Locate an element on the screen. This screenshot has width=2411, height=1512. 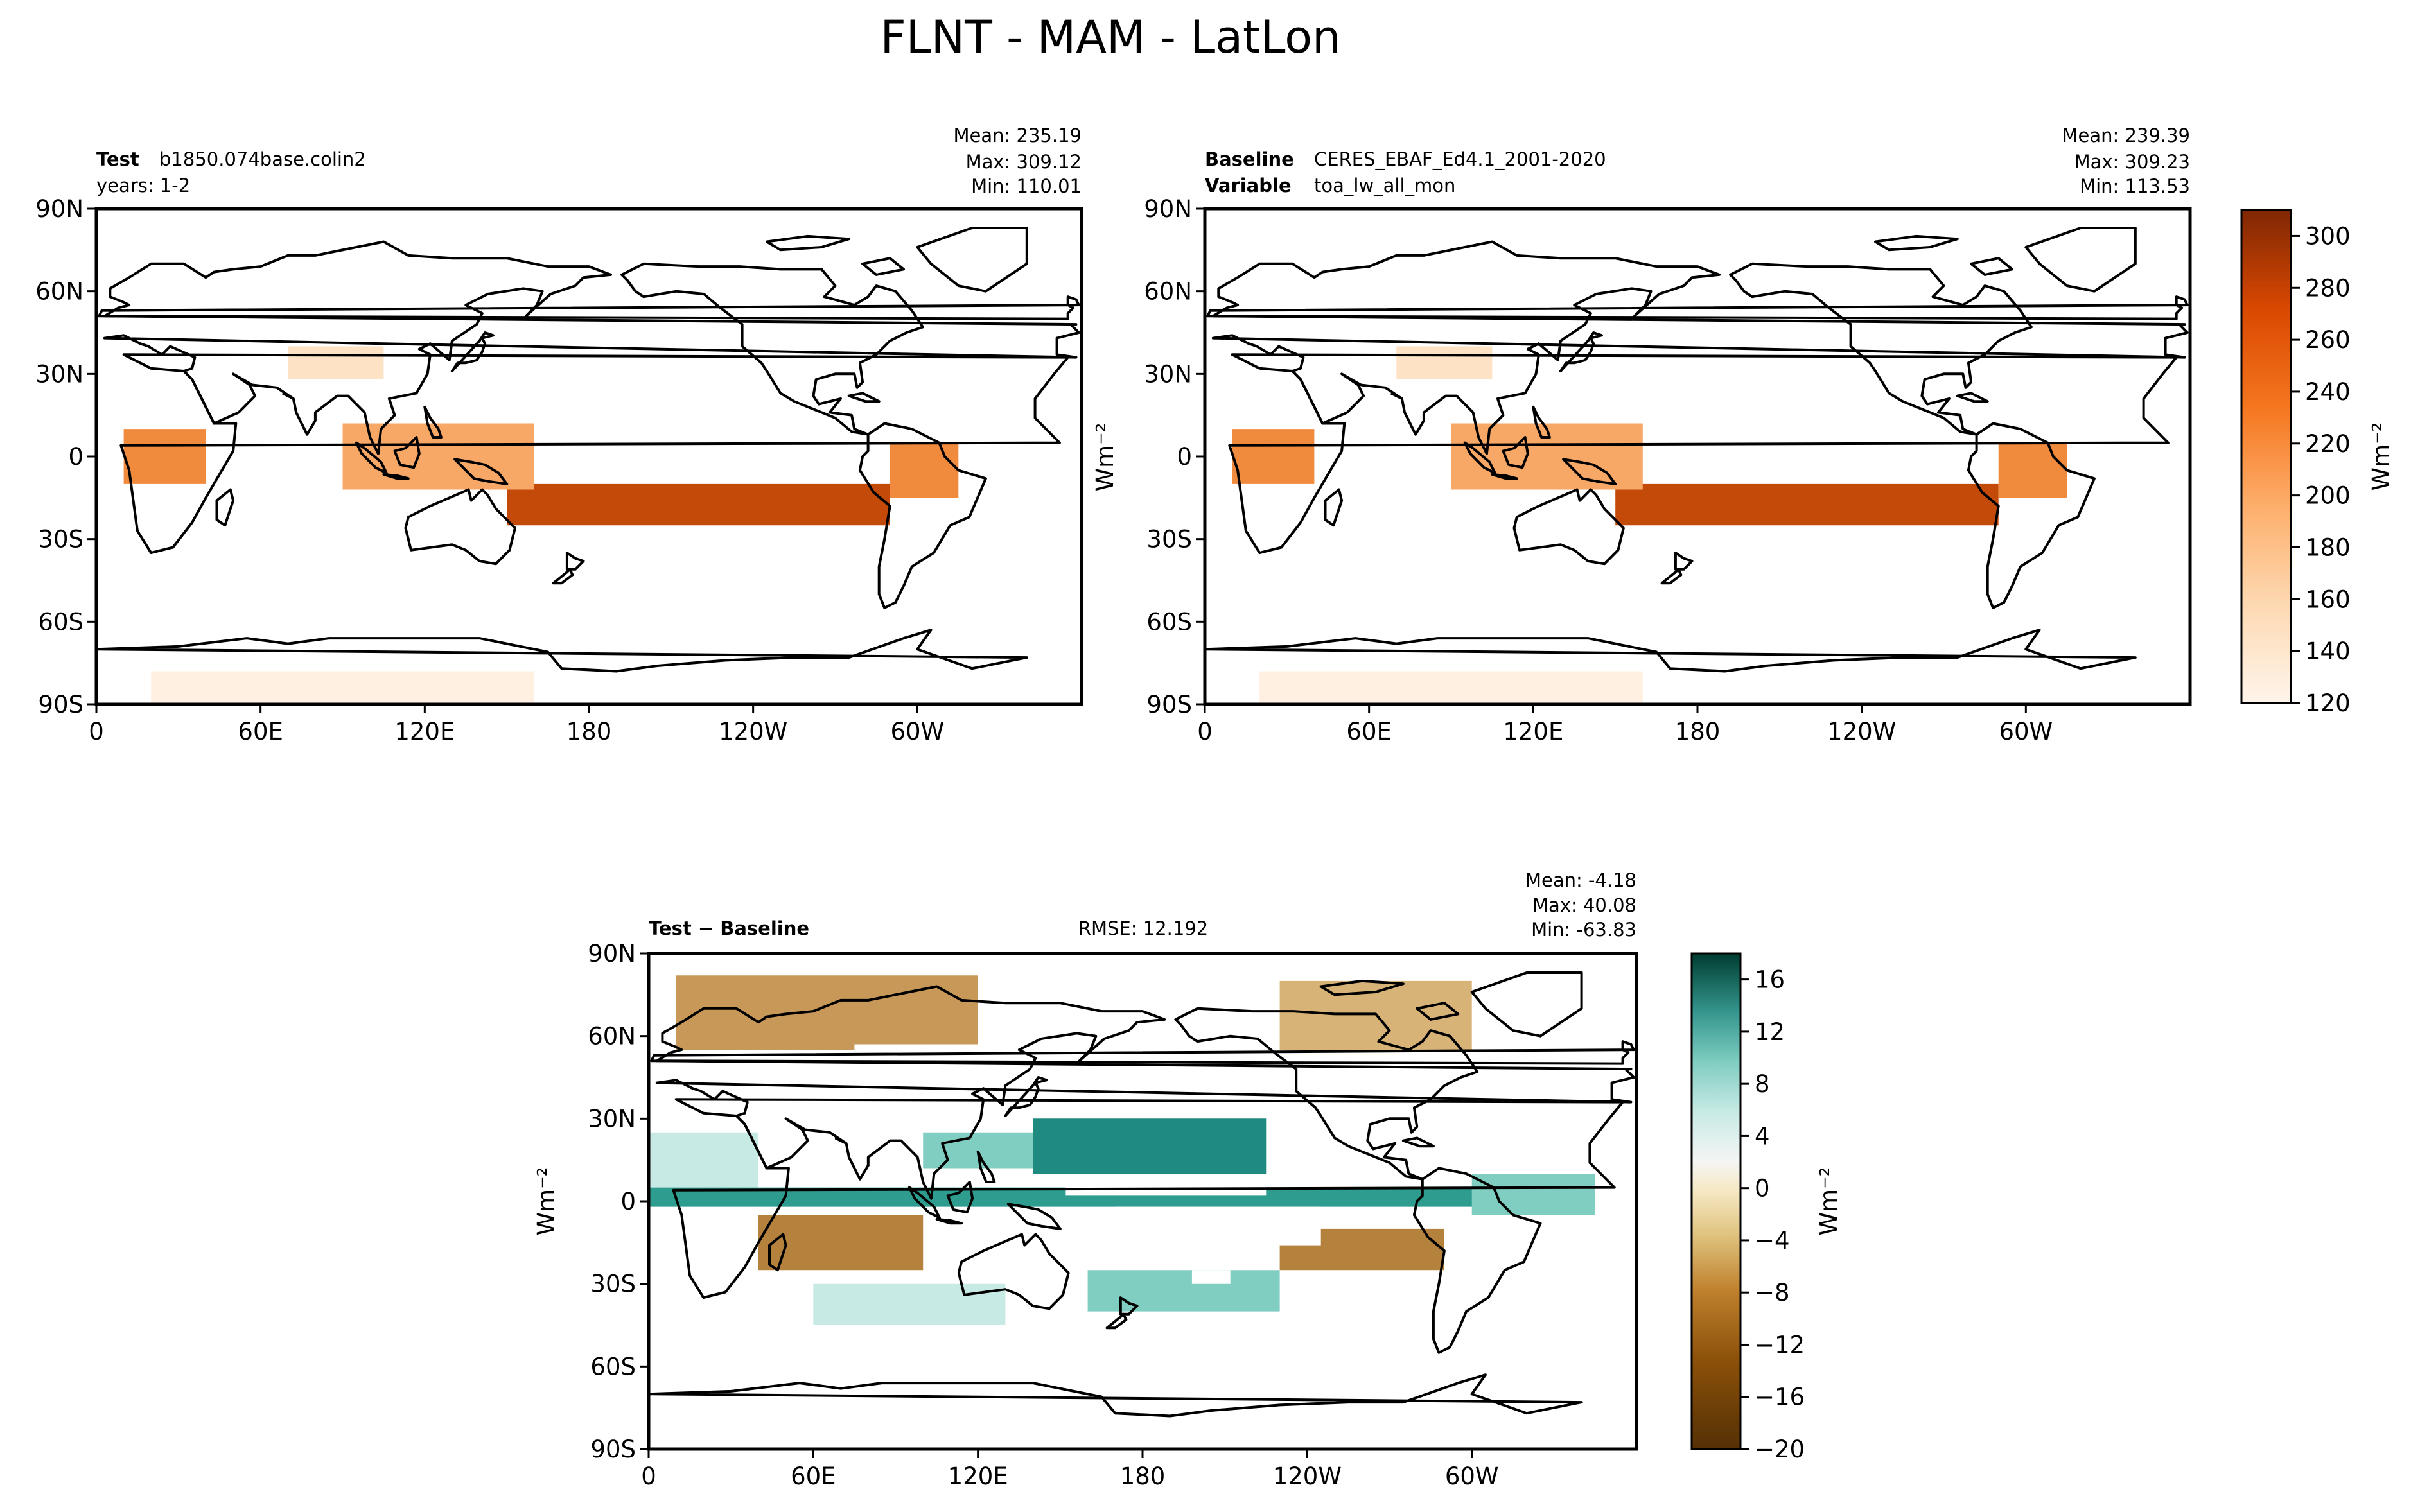
colorbar-tick-label: 300 is located at coordinates (2328, 236).